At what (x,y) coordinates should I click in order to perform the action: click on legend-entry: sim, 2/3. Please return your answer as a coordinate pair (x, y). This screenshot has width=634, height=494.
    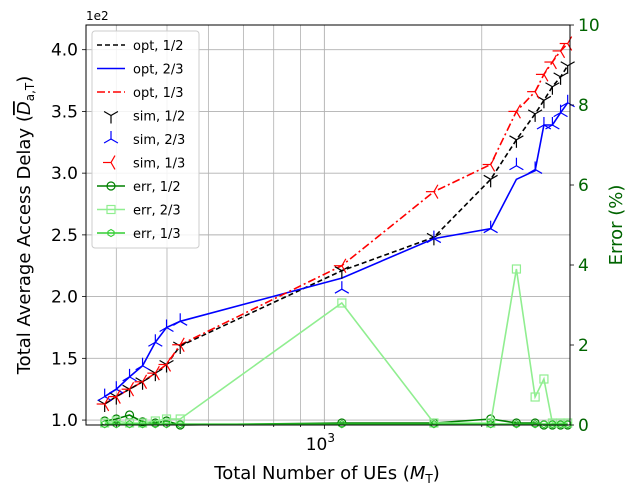
    Looking at the image, I should click on (144, 139).